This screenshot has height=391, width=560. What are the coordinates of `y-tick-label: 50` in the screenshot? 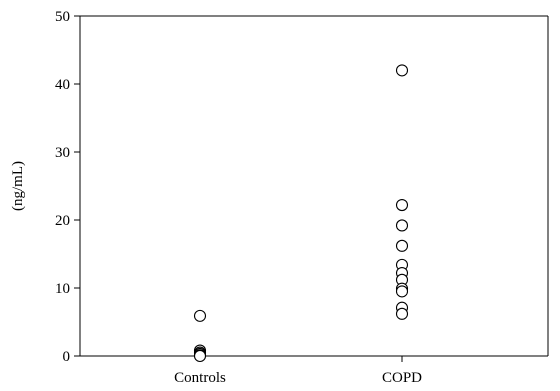 It's located at (62, 17).